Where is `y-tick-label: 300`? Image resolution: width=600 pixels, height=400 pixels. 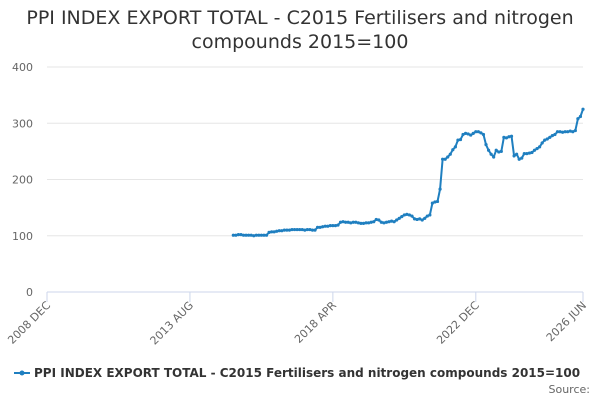 y-tick-label: 300 is located at coordinates (22, 123).